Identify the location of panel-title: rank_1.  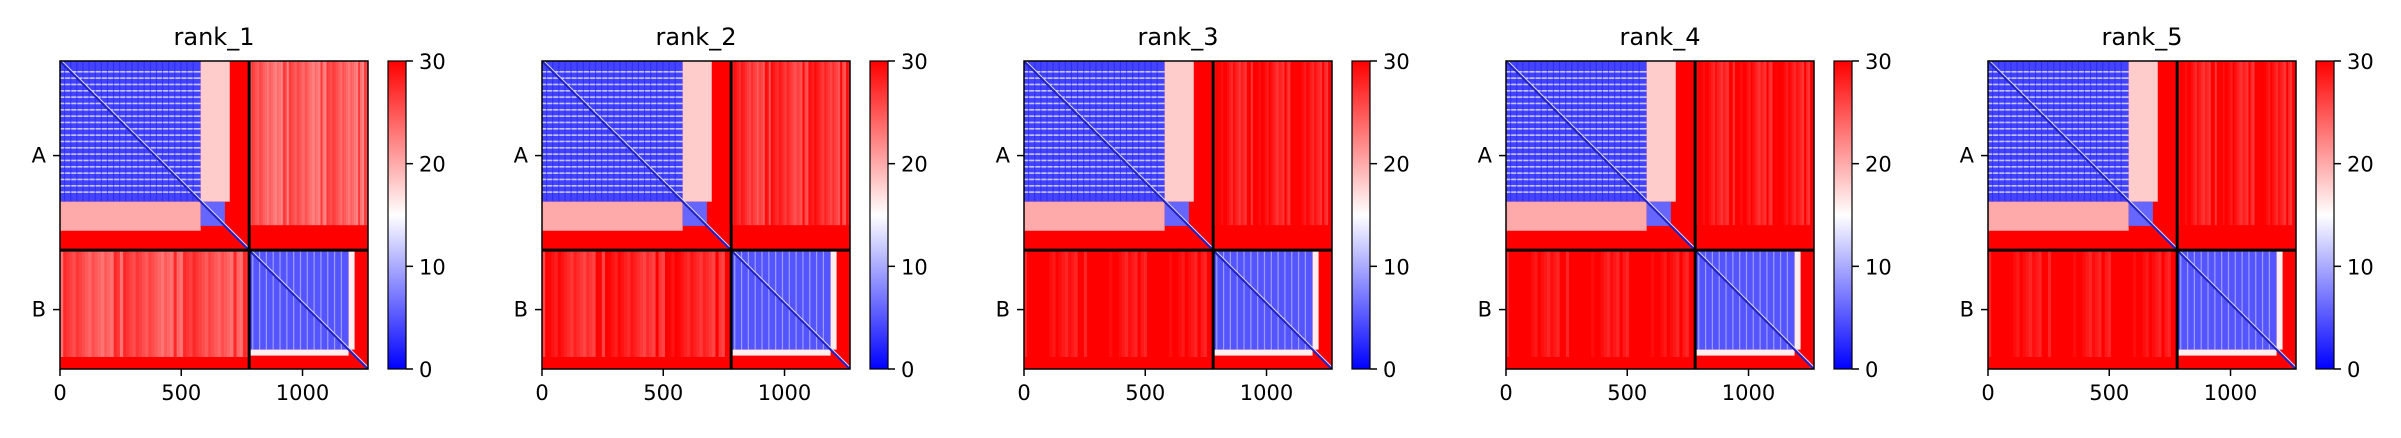
(214, 37).